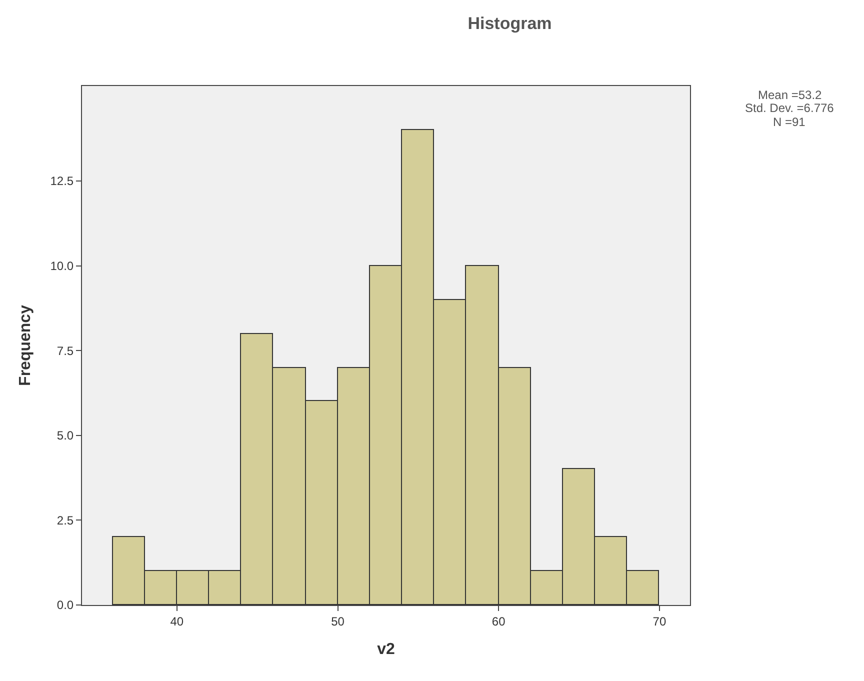  I want to click on x-axis-title: v2, so click(386, 649).